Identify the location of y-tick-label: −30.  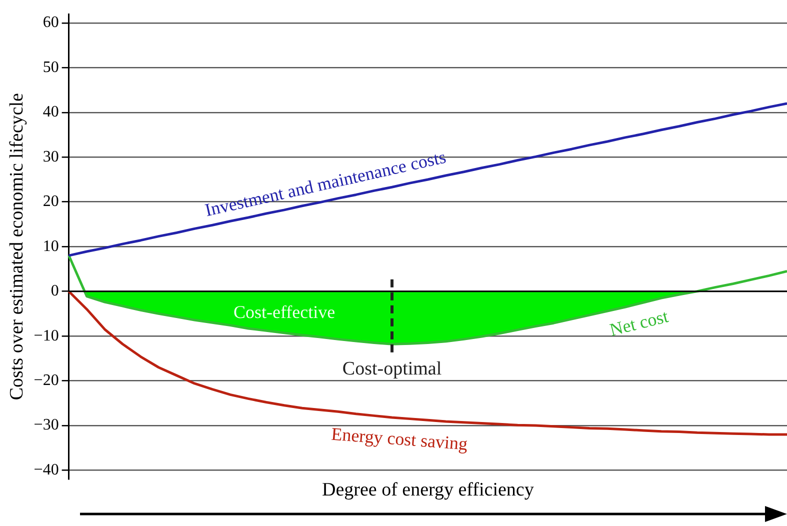
(46, 425).